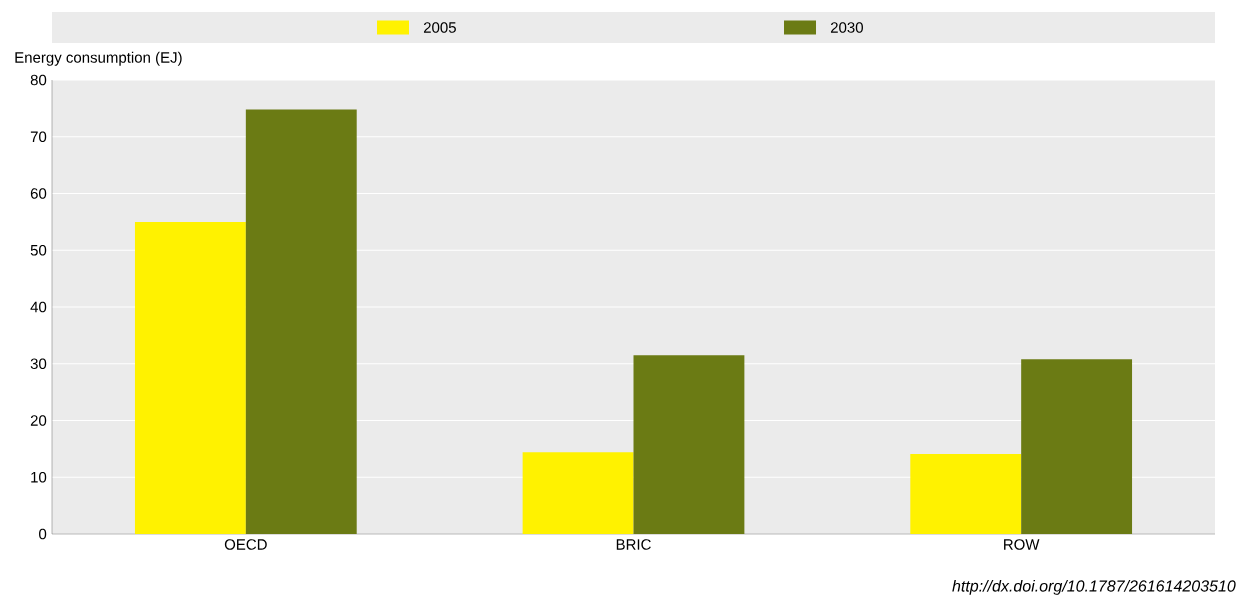 This screenshot has width=1239, height=597. Describe the element at coordinates (43, 534) in the screenshot. I see `y-tick-label: 0` at that location.